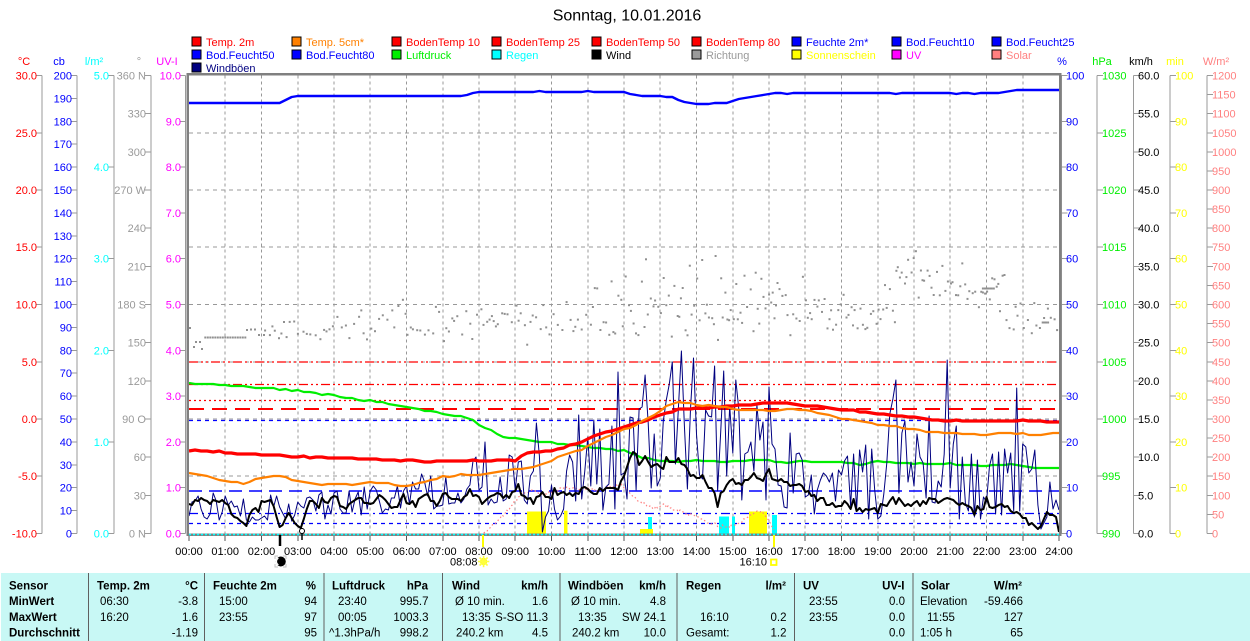 The image size is (1250, 641). Describe the element at coordinates (987, 552) in the screenshot. I see `svg-text: 22:00` at that location.